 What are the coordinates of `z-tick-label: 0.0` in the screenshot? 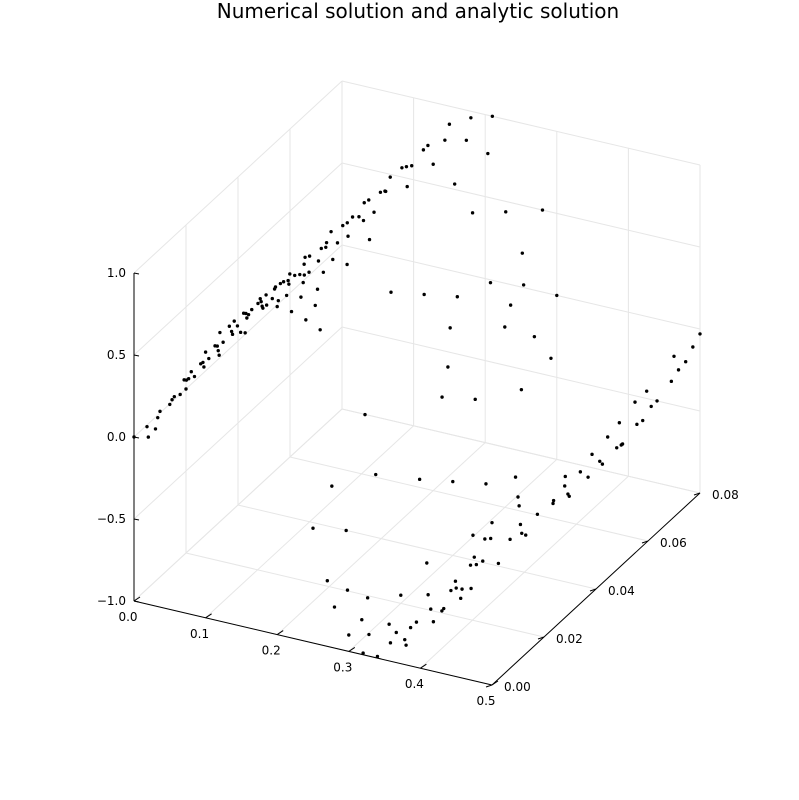 It's located at (116, 437).